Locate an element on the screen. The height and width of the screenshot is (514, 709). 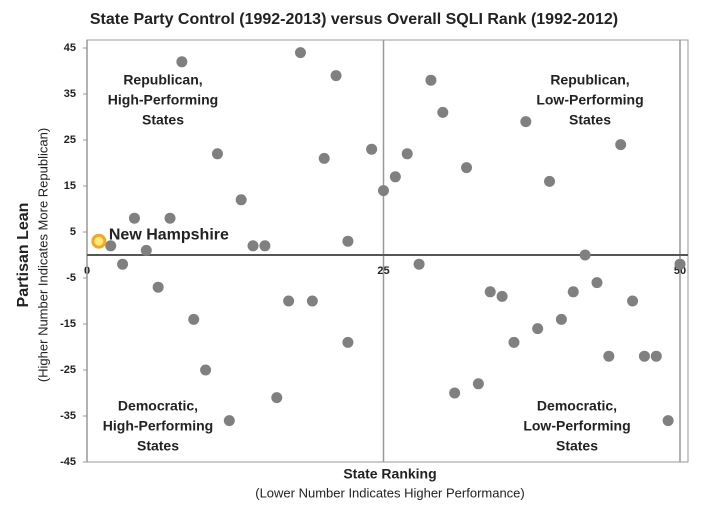
y-tick-label: -35 is located at coordinates (68, 416).